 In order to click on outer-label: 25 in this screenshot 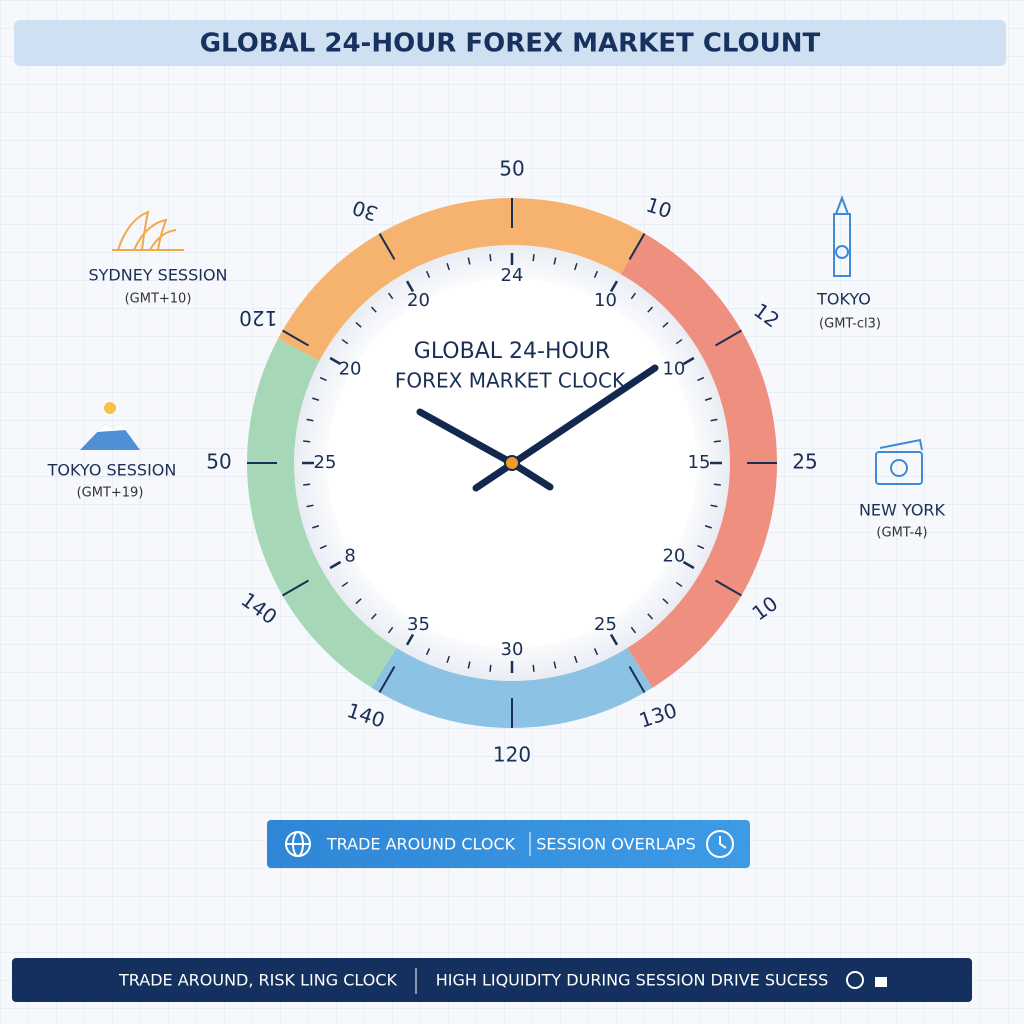, I will do `click(804, 462)`.